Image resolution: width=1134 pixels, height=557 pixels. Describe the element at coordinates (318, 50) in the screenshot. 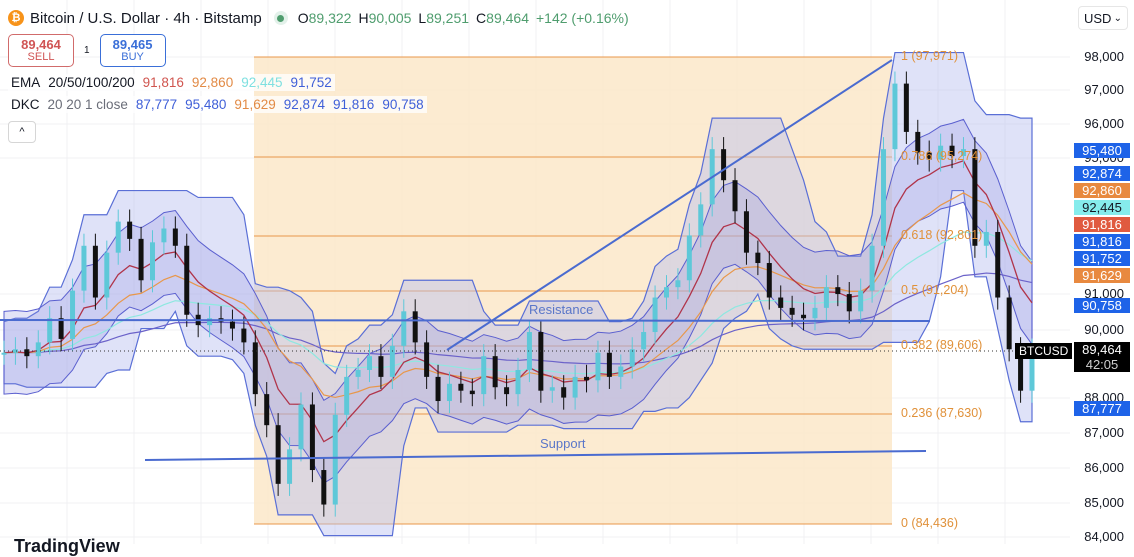

I see `trade-buttons: 89,464 SELL 1 89,465 BUY` at that location.